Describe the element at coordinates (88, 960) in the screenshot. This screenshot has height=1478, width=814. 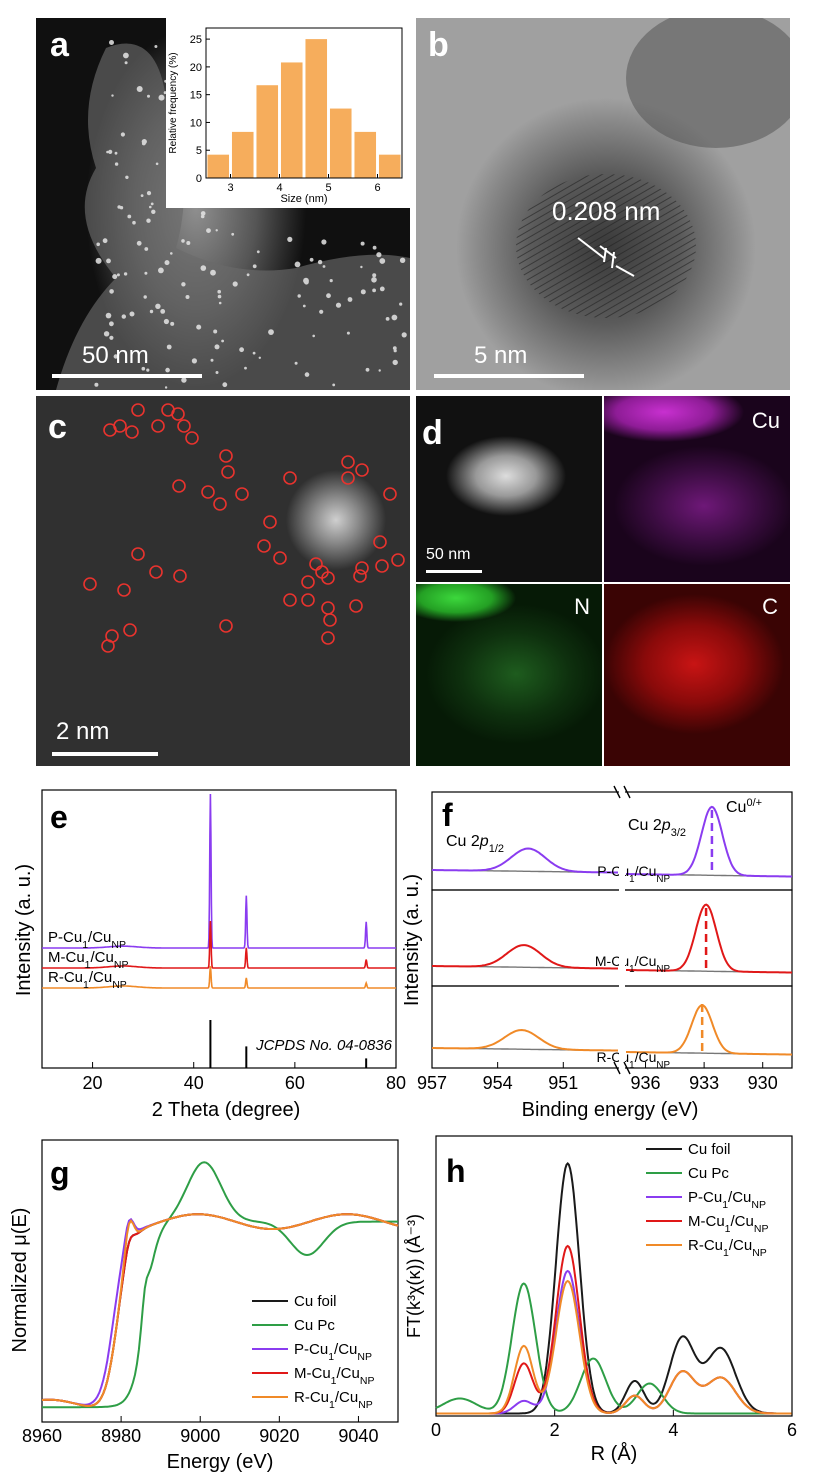
I see `xrd-series-label: M-Cu1/CuNP` at that location.